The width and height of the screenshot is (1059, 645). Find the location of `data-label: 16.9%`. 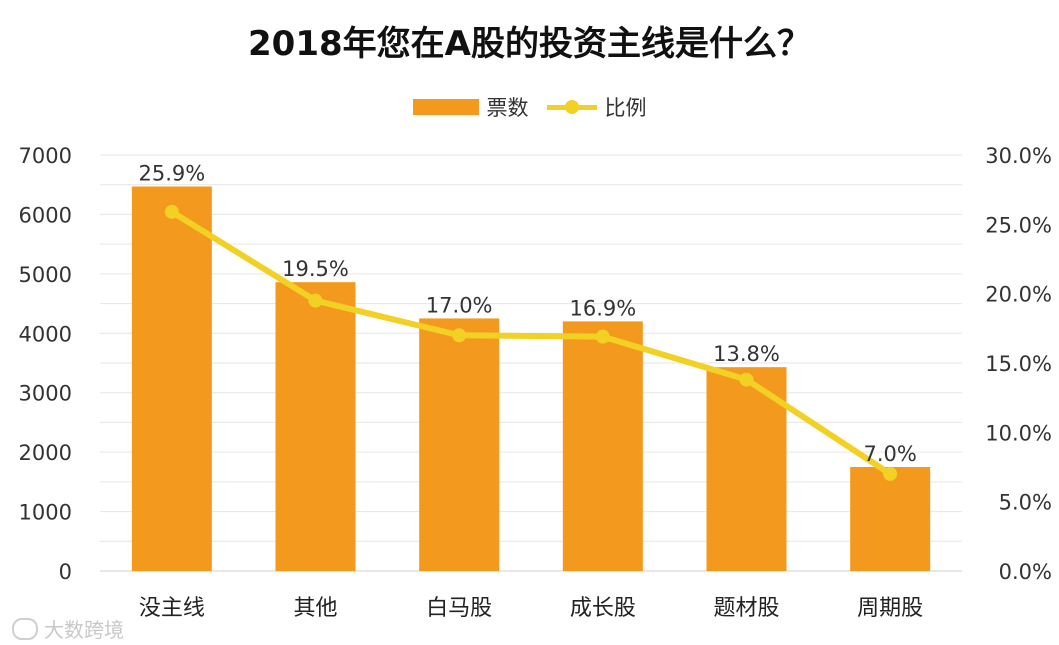

data-label: 16.9% is located at coordinates (602, 308).